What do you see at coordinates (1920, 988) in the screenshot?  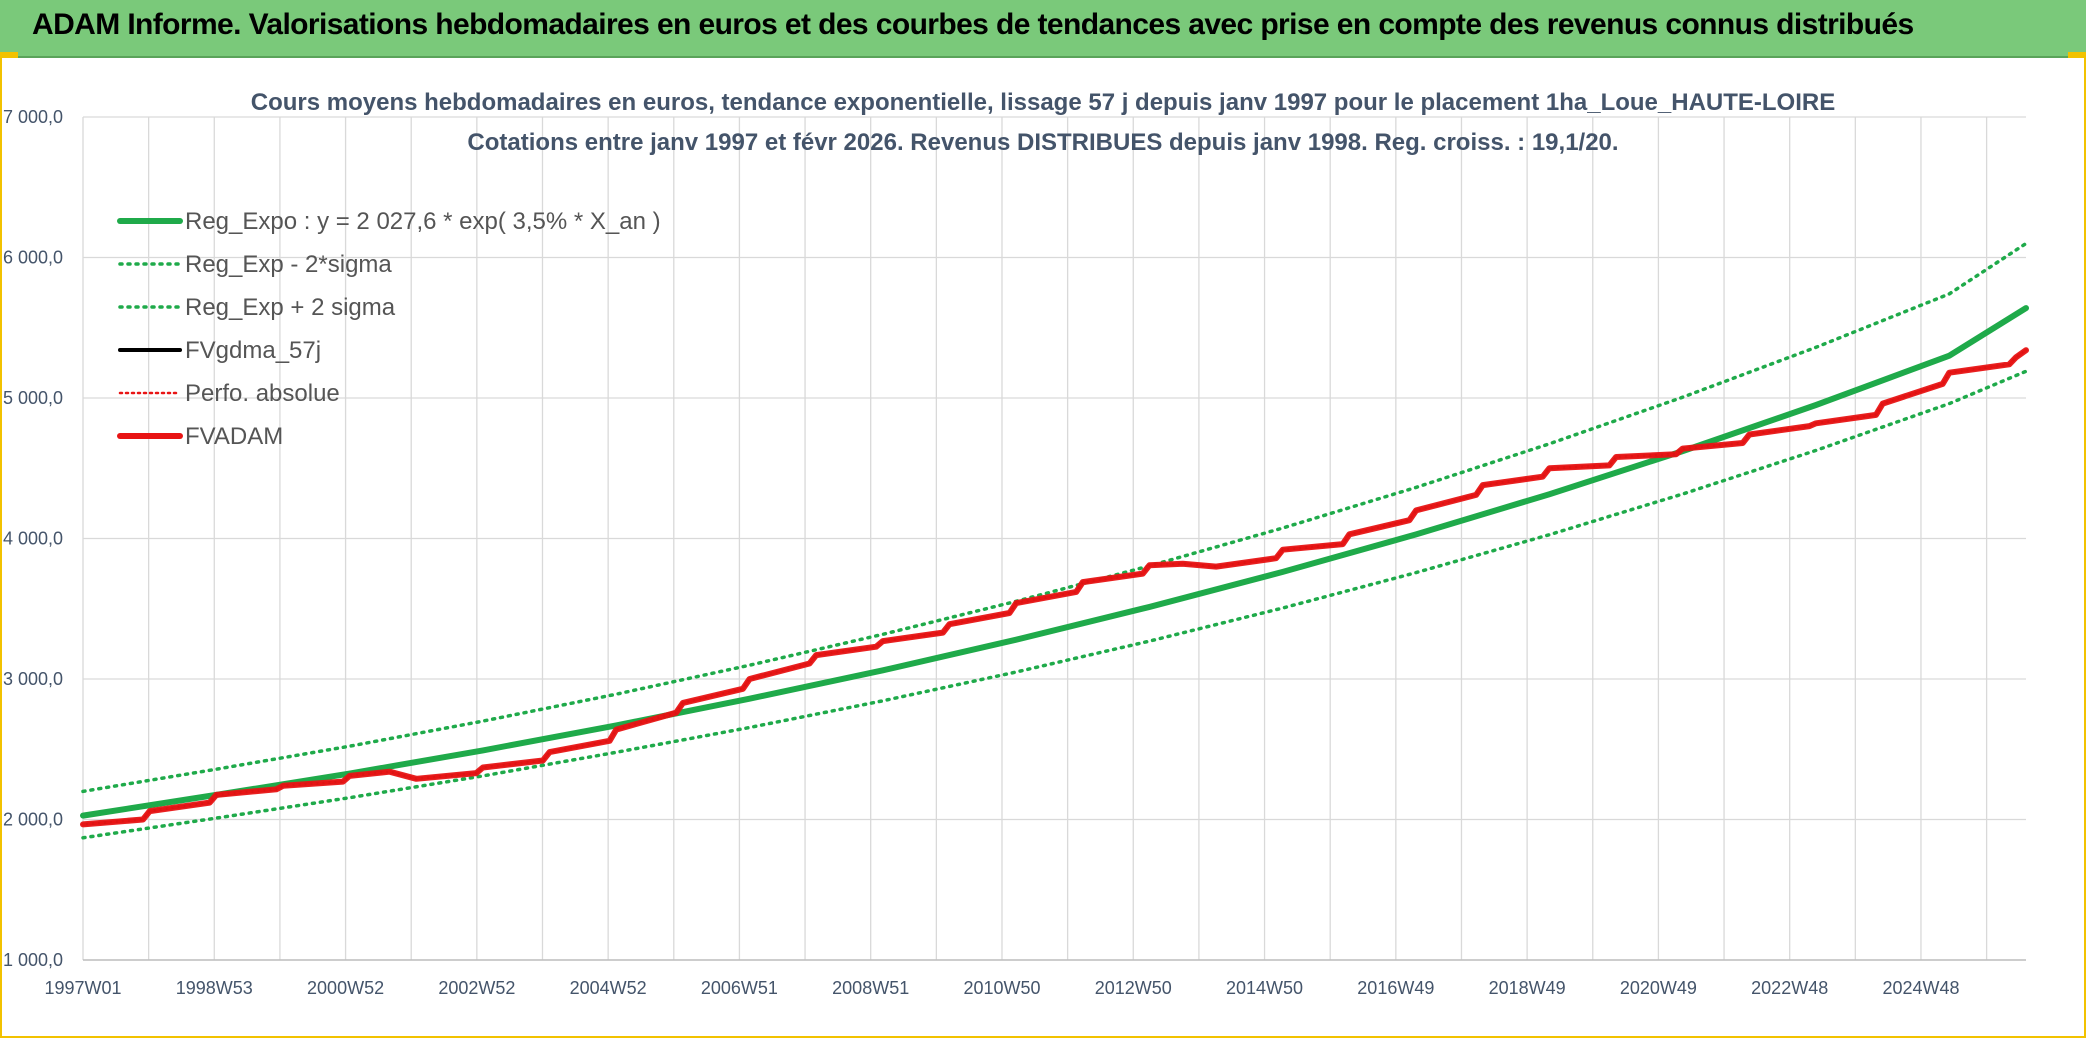 I see `x-tick-label: 2024W48` at bounding box center [1920, 988].